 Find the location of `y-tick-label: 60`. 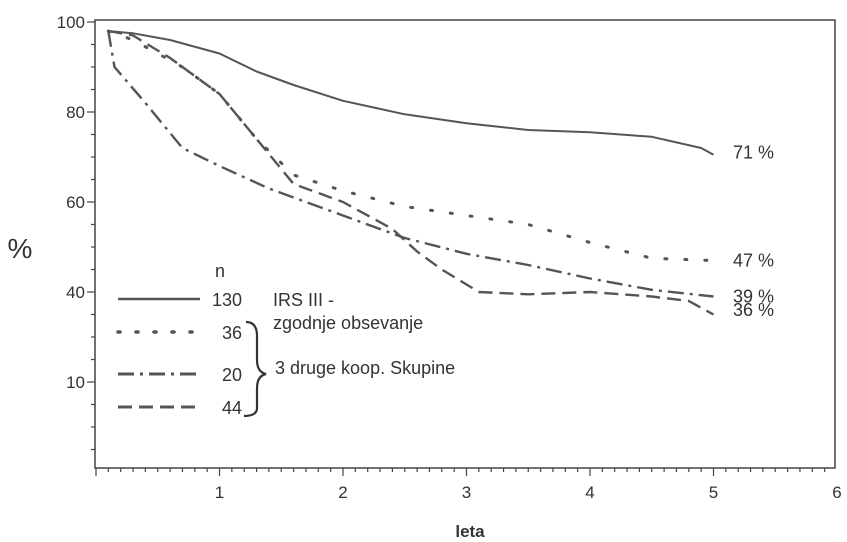

y-tick-label: 60 is located at coordinates (75, 202).